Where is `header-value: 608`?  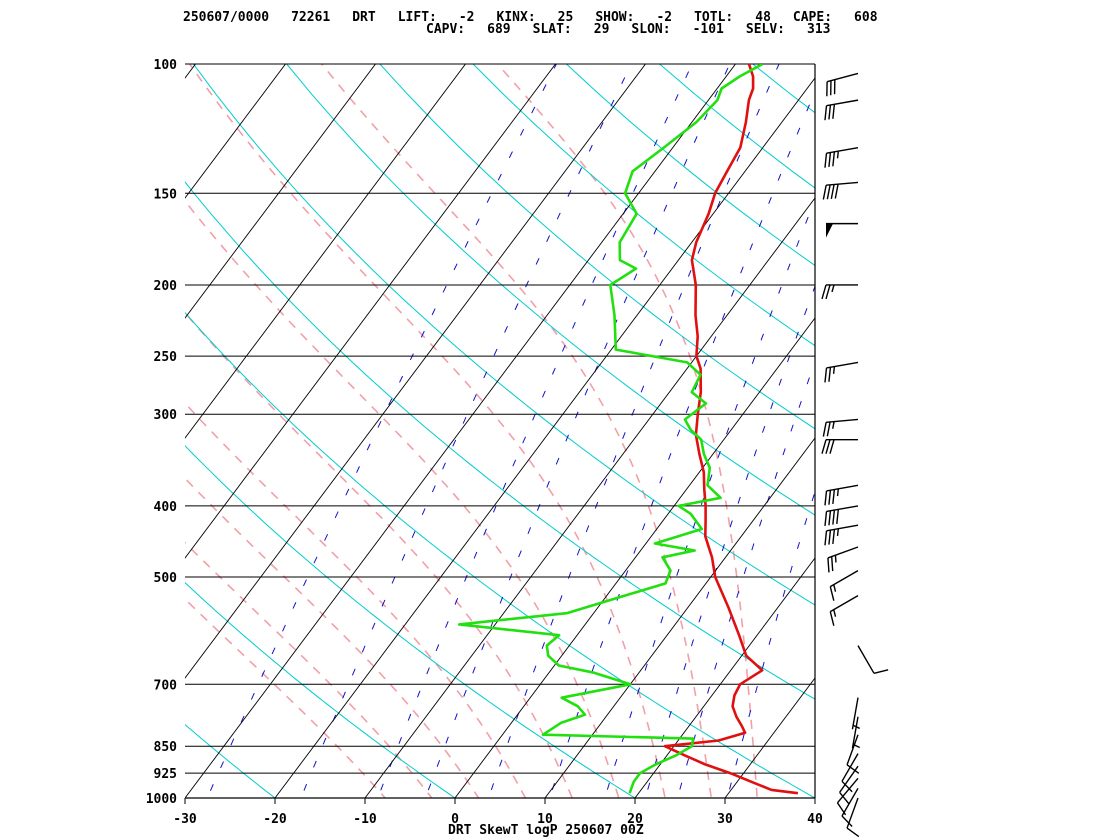 header-value: 608 is located at coordinates (866, 17).